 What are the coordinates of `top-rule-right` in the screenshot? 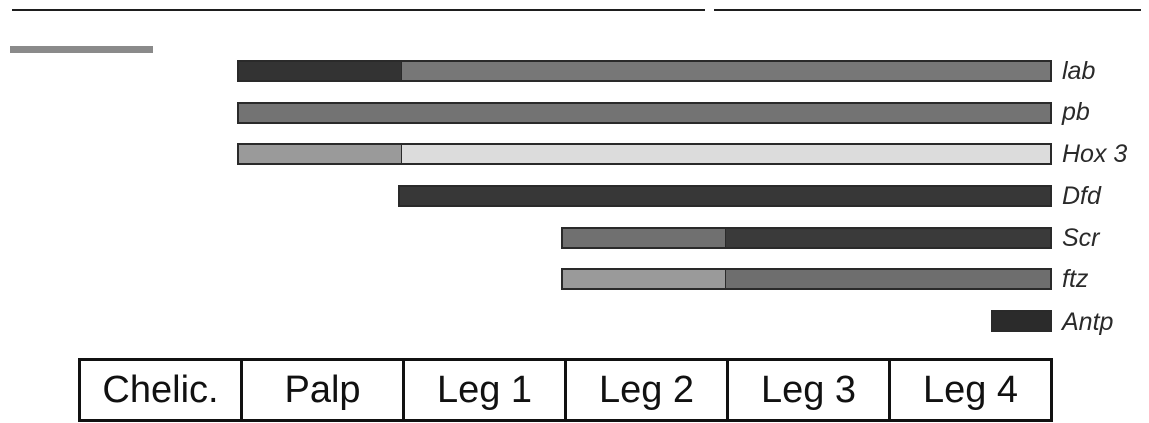 It's located at (927, 10).